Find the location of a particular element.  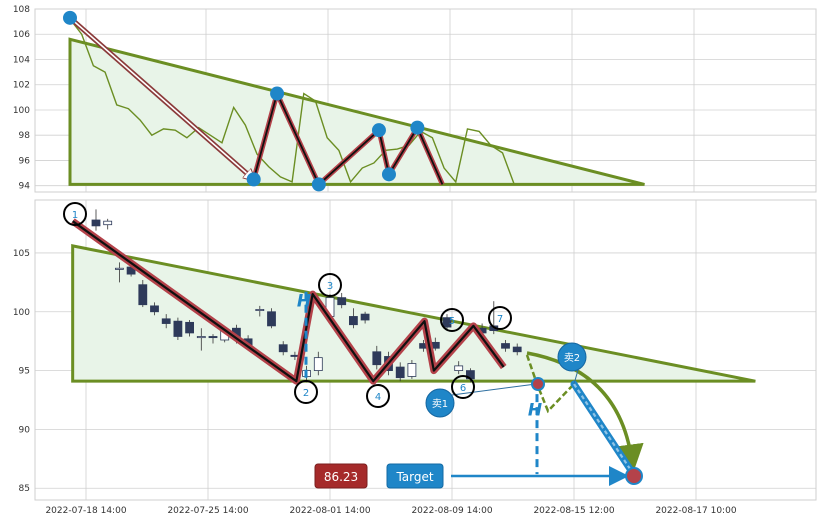

pattern-point-label: 4 is located at coordinates (378, 397).